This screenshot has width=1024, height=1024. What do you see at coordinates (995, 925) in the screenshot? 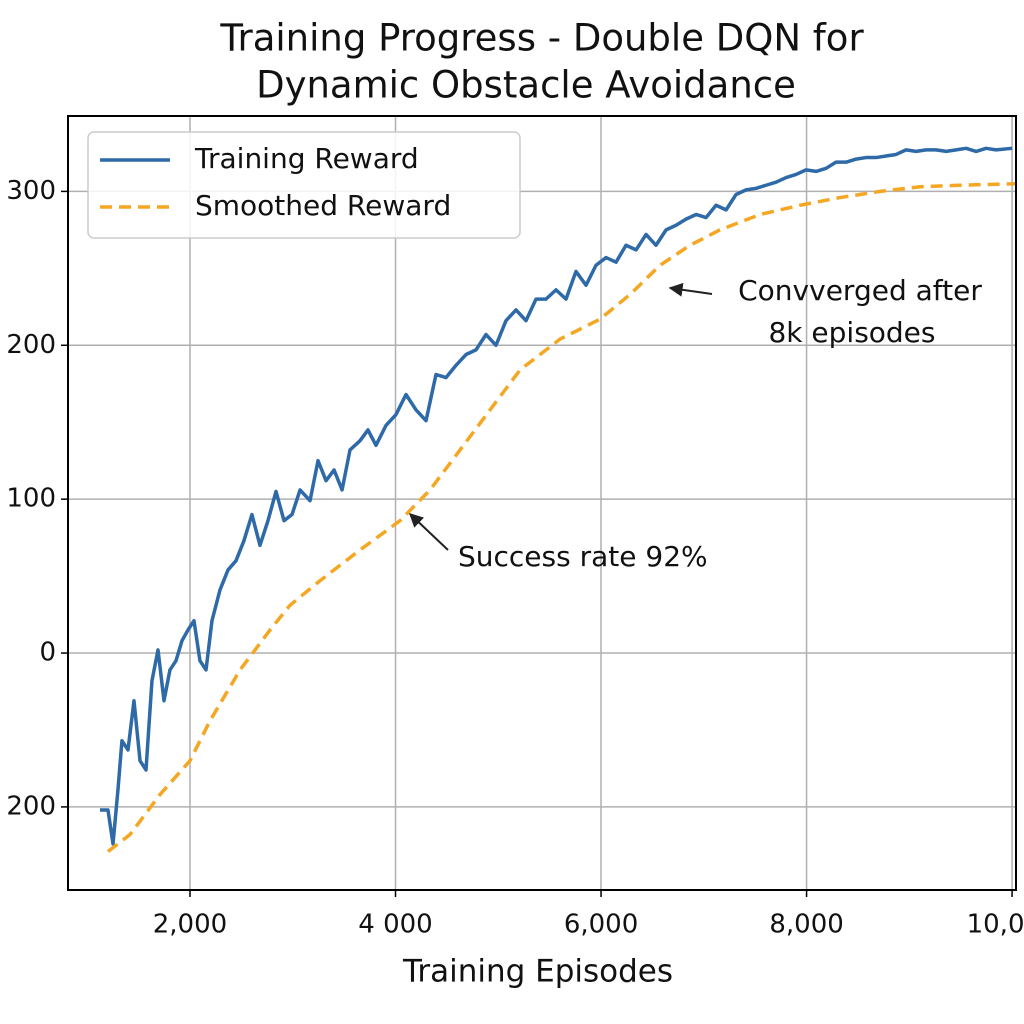
I see `x-tick-label: 10,000` at bounding box center [995, 925].